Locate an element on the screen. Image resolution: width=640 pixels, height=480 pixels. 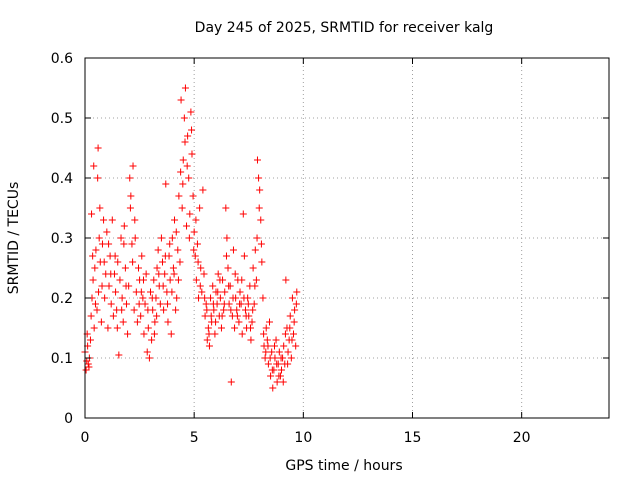
y-tick-label: 0.5 is located at coordinates (62, 119).